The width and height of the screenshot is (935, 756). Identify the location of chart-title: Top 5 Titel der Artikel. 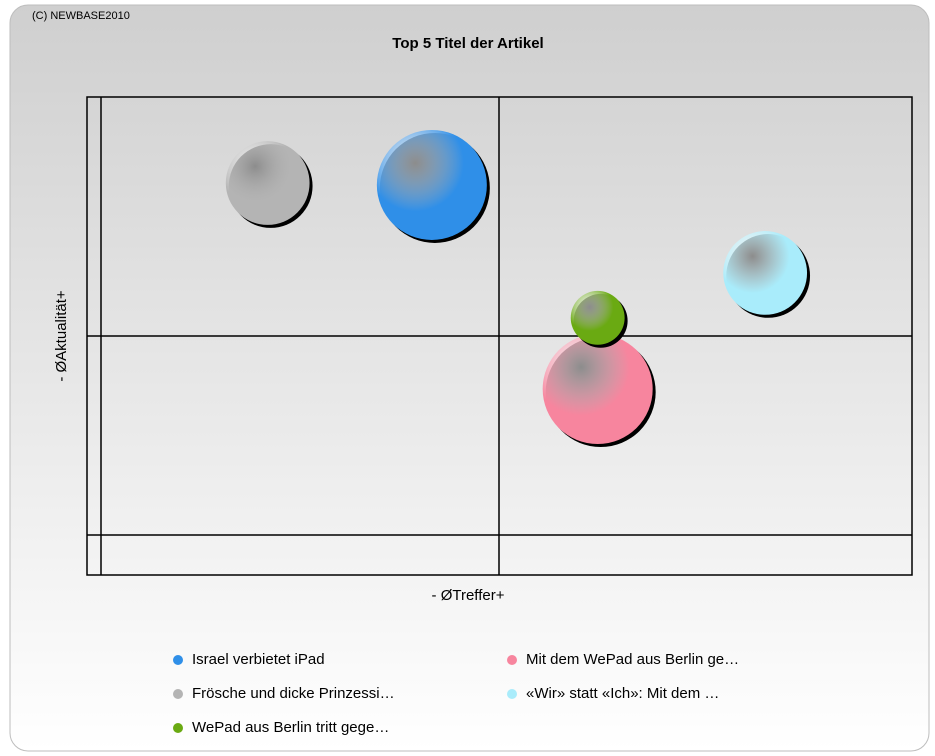
(467, 43).